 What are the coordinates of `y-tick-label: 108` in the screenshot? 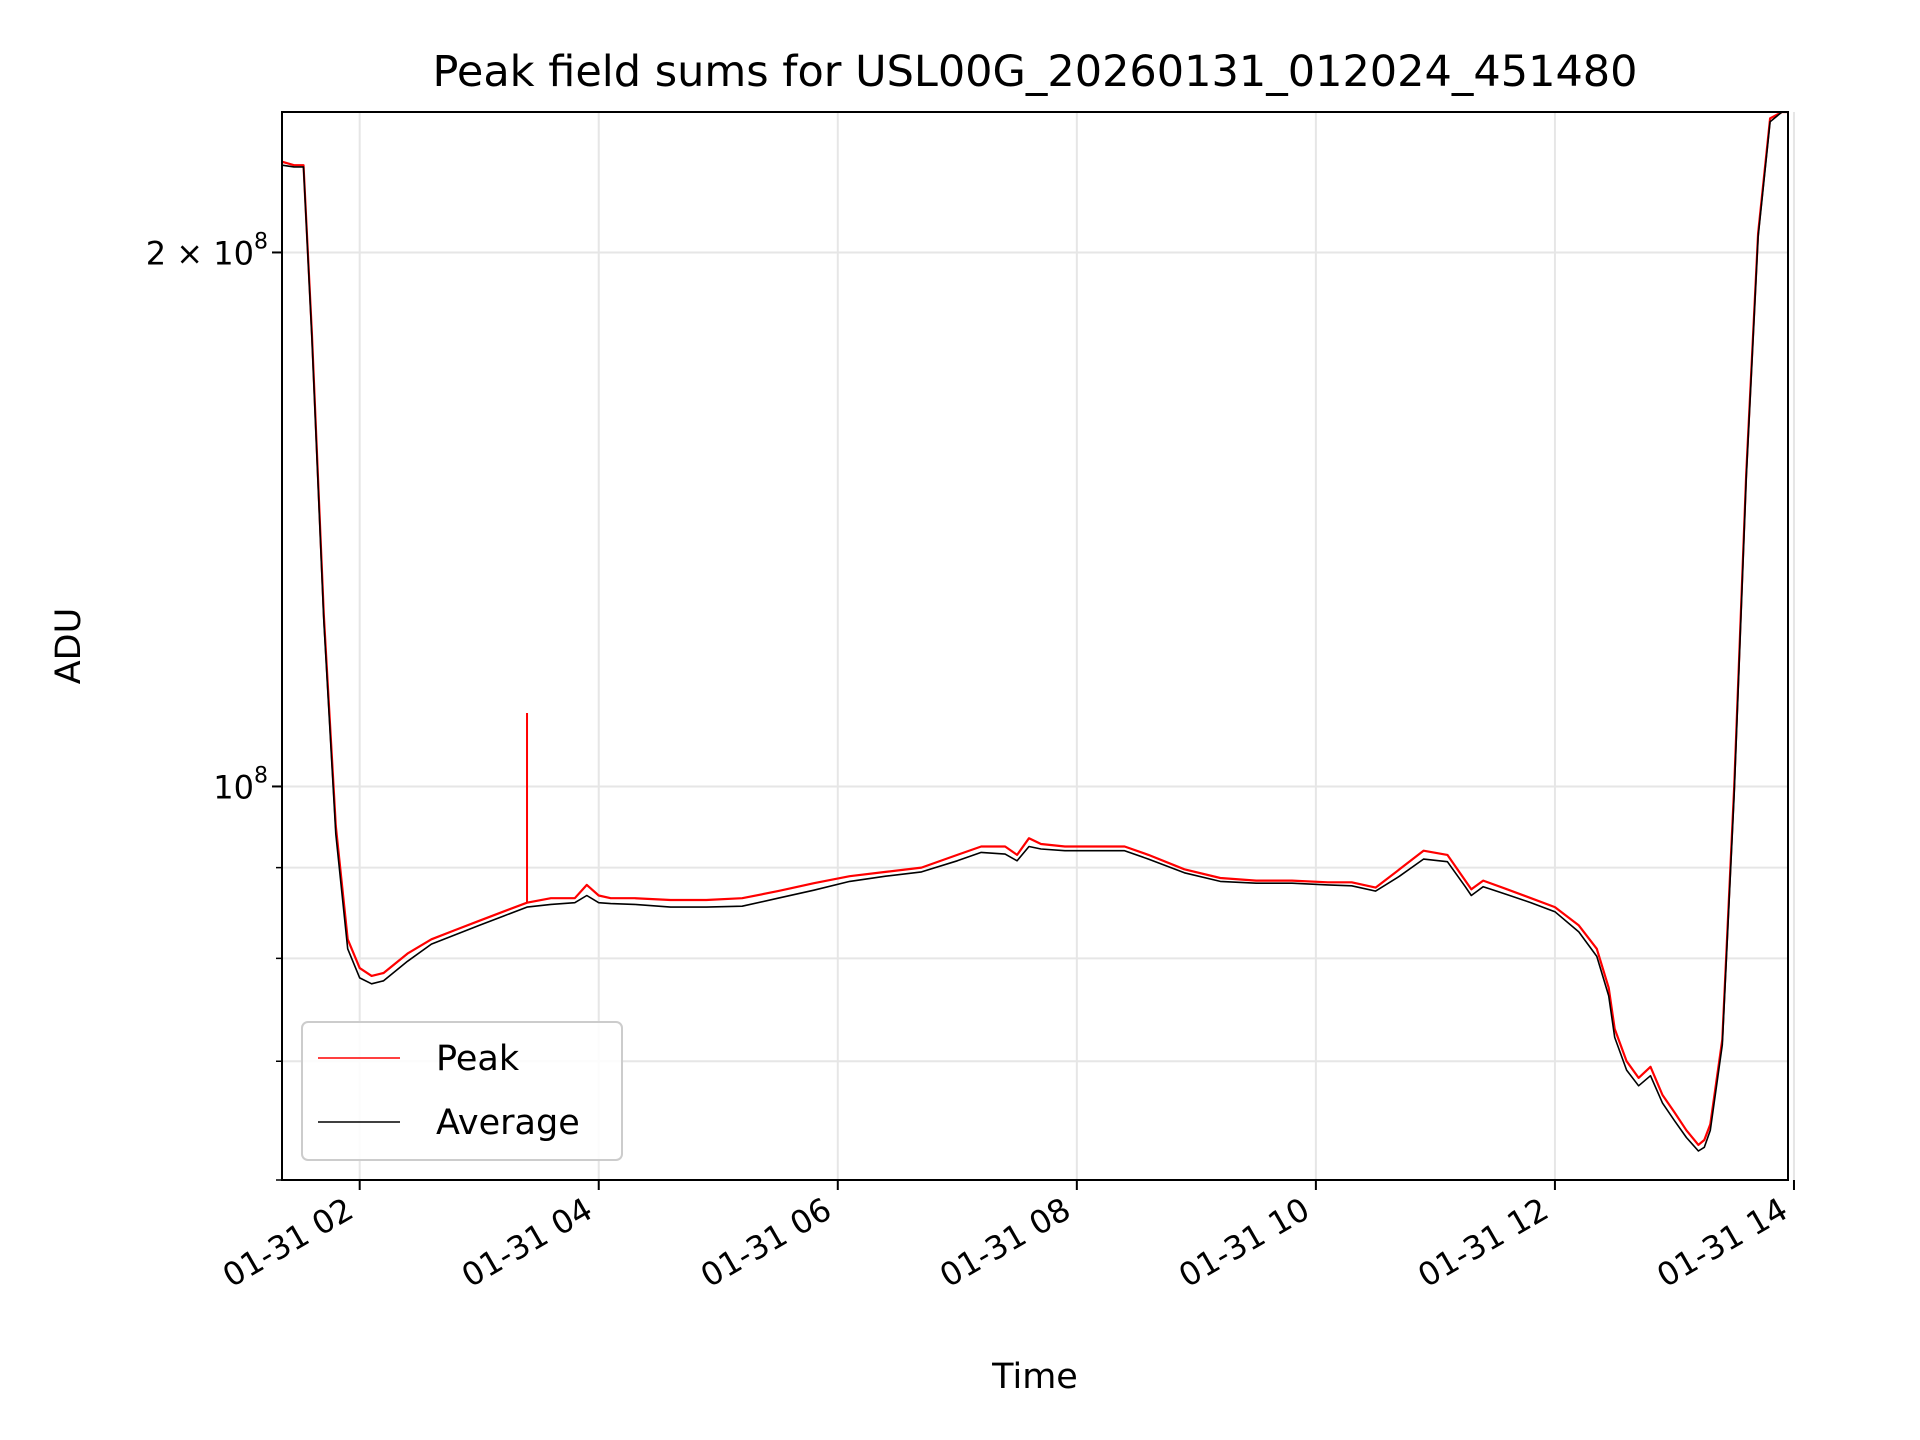 It's located at (240, 784).